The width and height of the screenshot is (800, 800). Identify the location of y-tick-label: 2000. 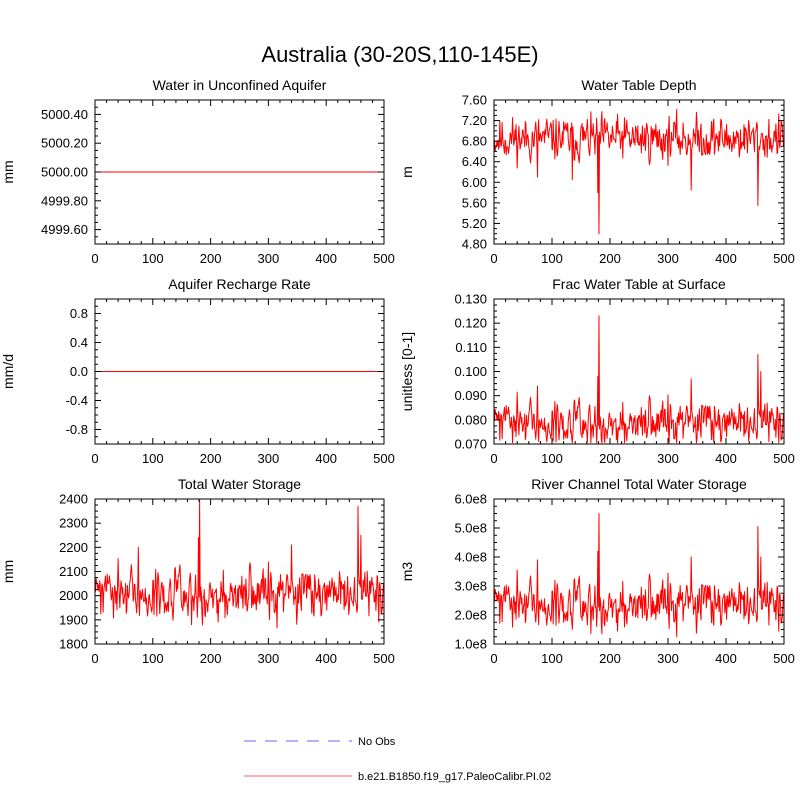
(73, 595).